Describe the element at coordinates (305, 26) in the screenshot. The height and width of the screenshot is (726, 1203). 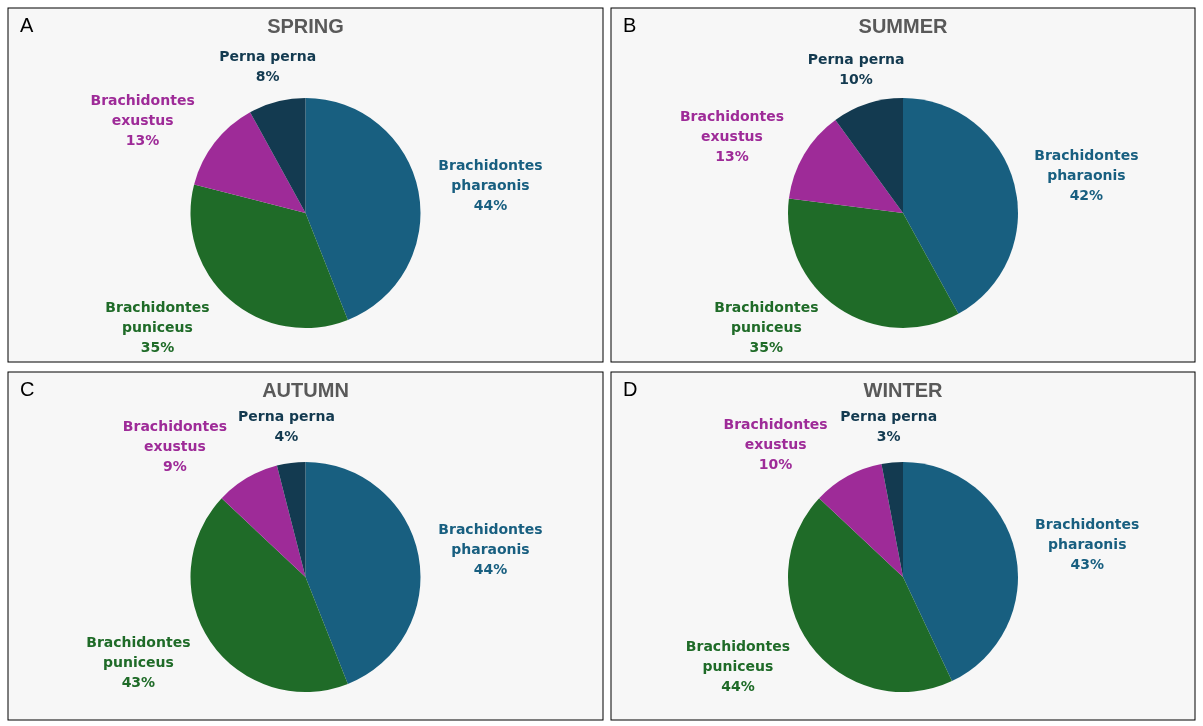
I see `chart-title: SPRING` at that location.